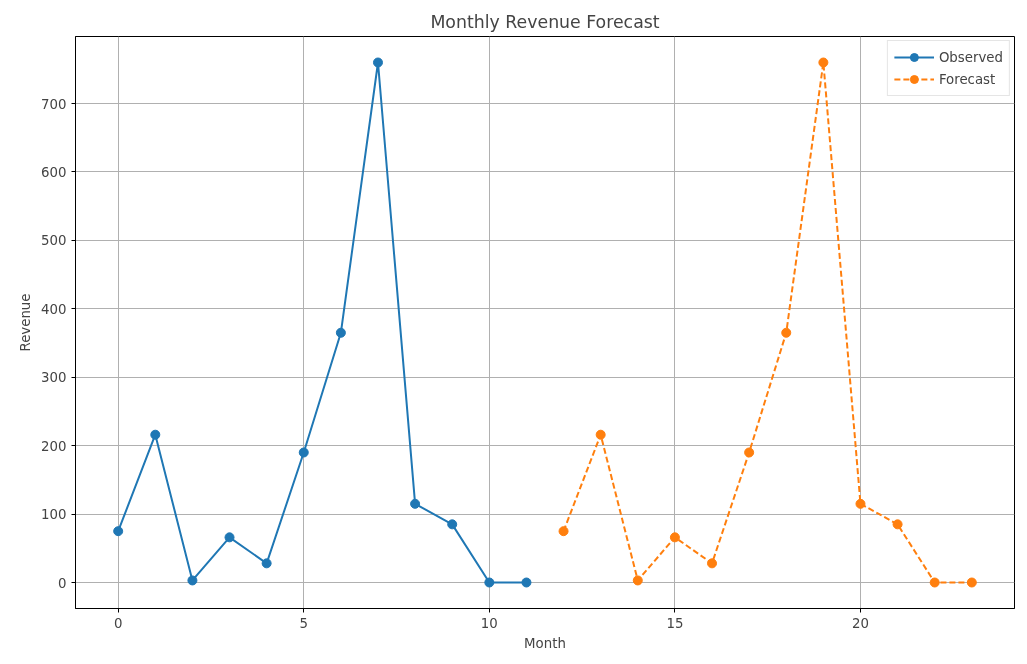 The width and height of the screenshot is (1027, 664). I want to click on x-tick-label: 10, so click(489, 623).